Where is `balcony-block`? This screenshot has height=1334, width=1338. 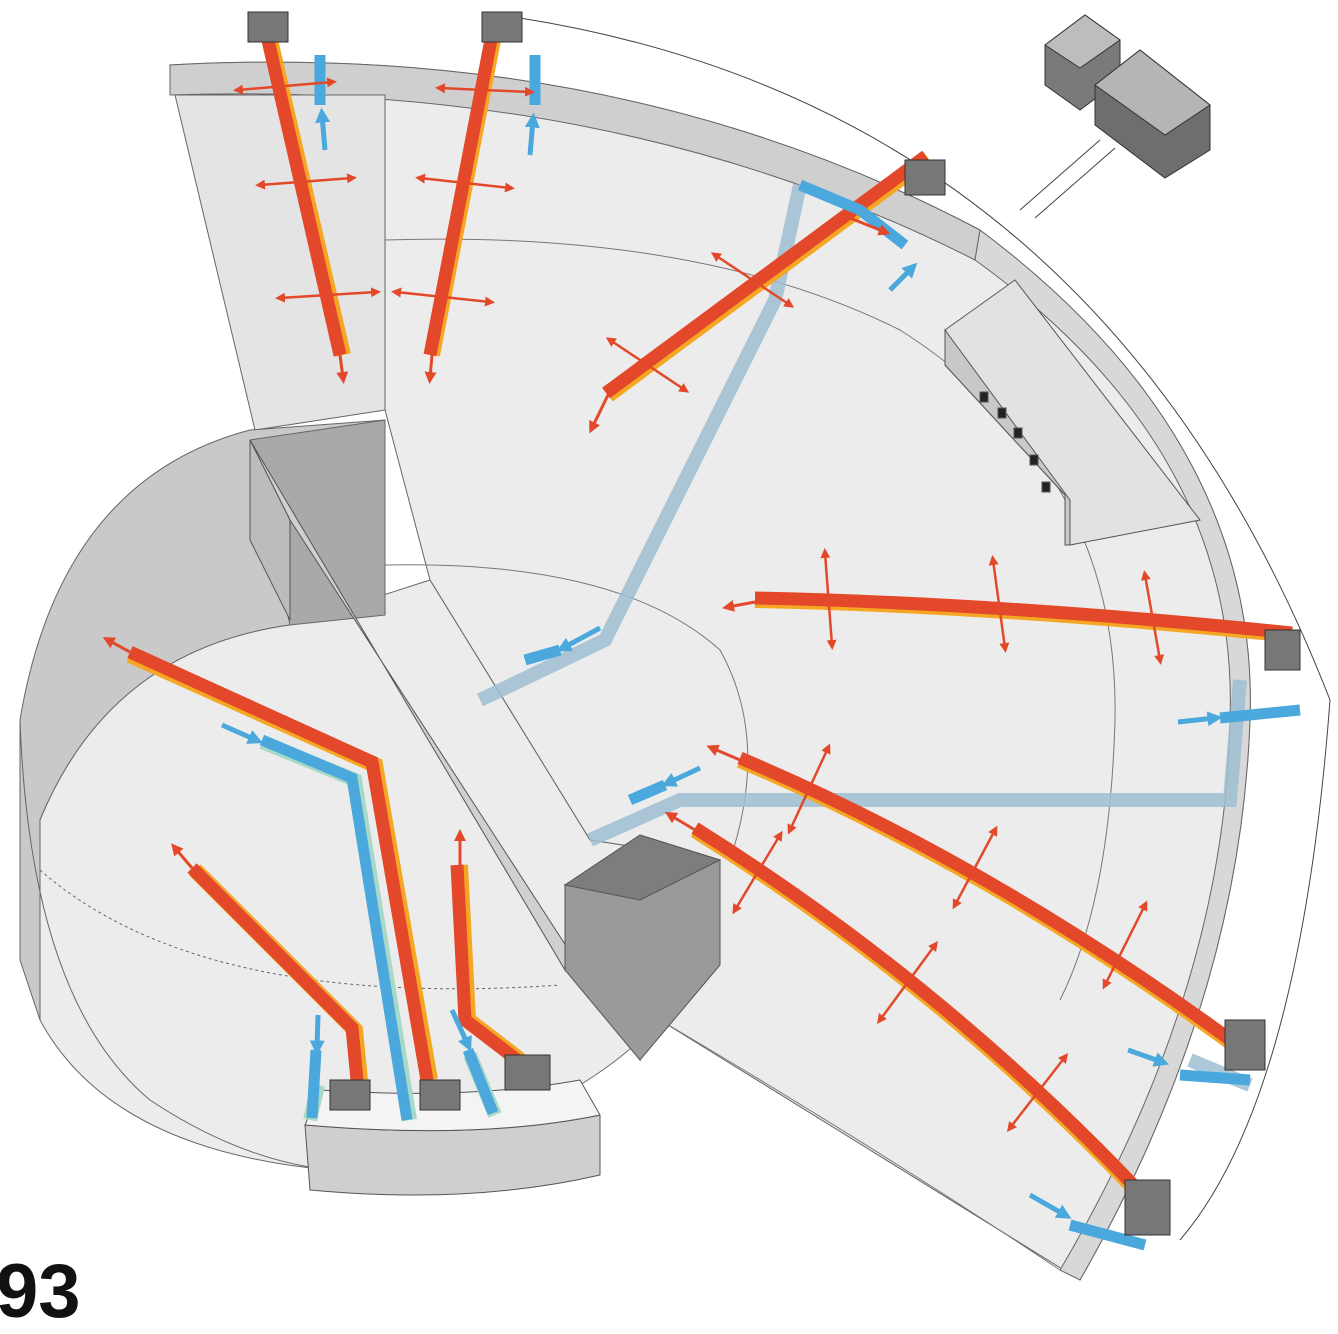
balcony-block is located at coordinates (1072, 412).